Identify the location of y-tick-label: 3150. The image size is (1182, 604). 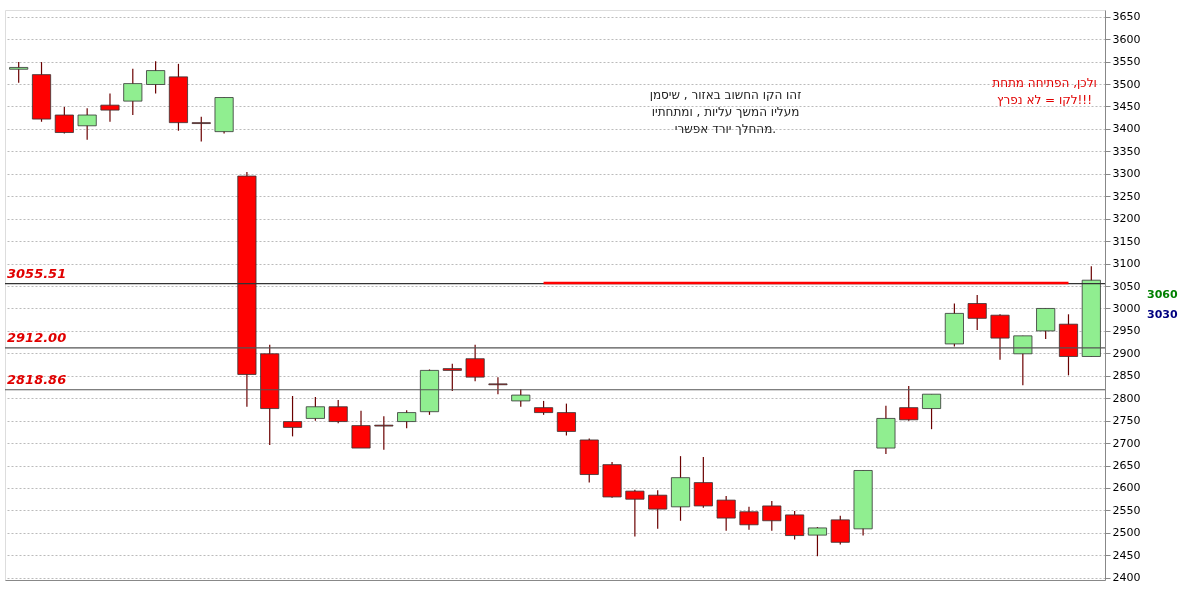
(1126, 241).